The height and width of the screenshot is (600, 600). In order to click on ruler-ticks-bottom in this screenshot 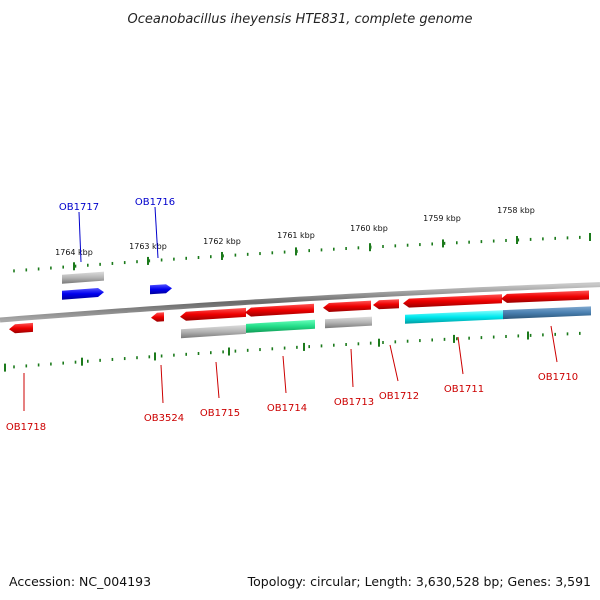, I will do `click(292, 351)`.